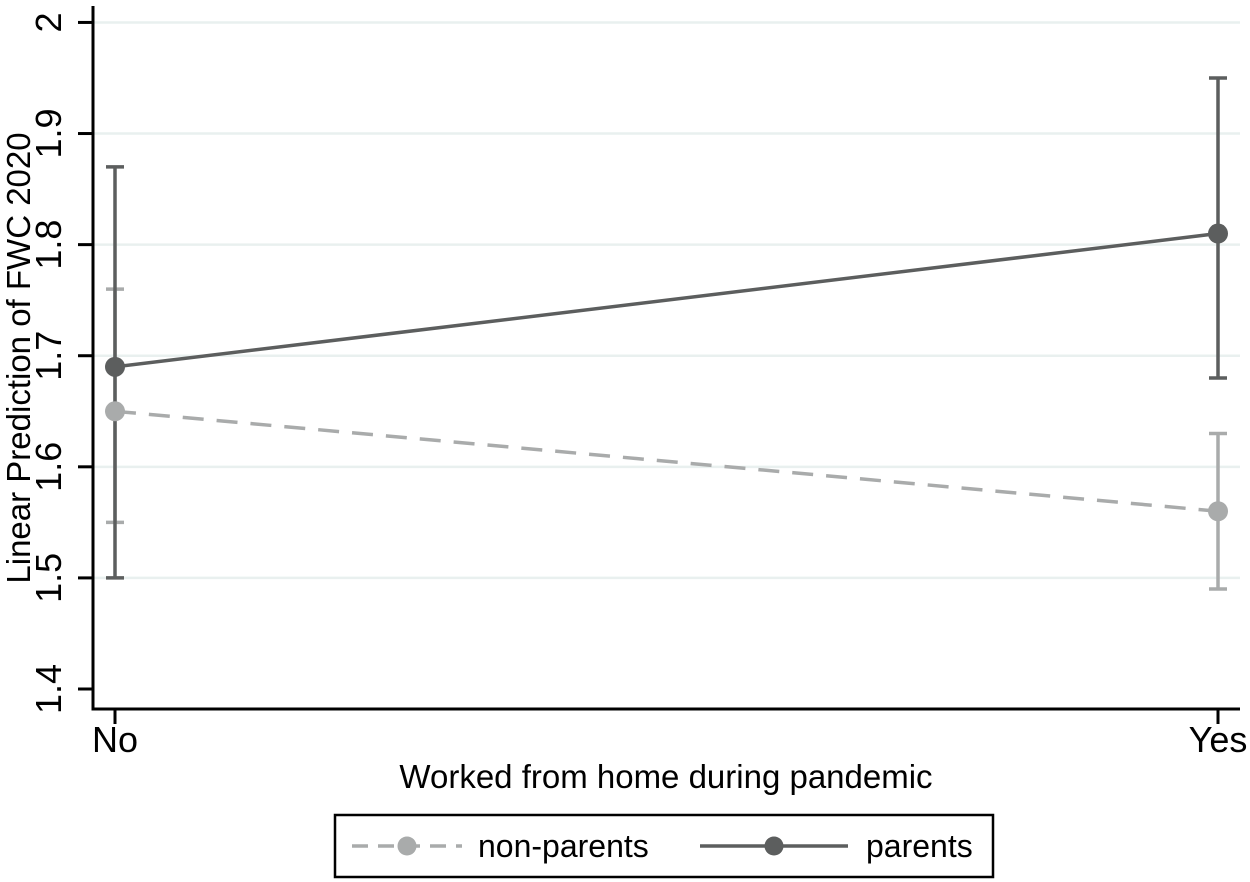 The image size is (1250, 882). What do you see at coordinates (48, 356) in the screenshot?
I see `y-tick-label: 1.7` at bounding box center [48, 356].